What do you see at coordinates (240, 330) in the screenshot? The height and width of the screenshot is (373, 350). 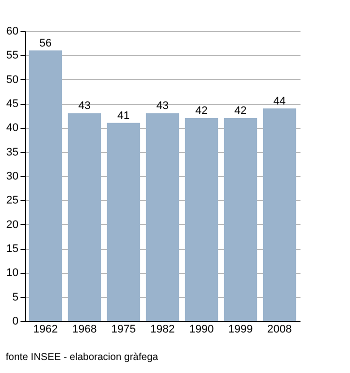 I see `x-tick-label: 1999` at bounding box center [240, 330].